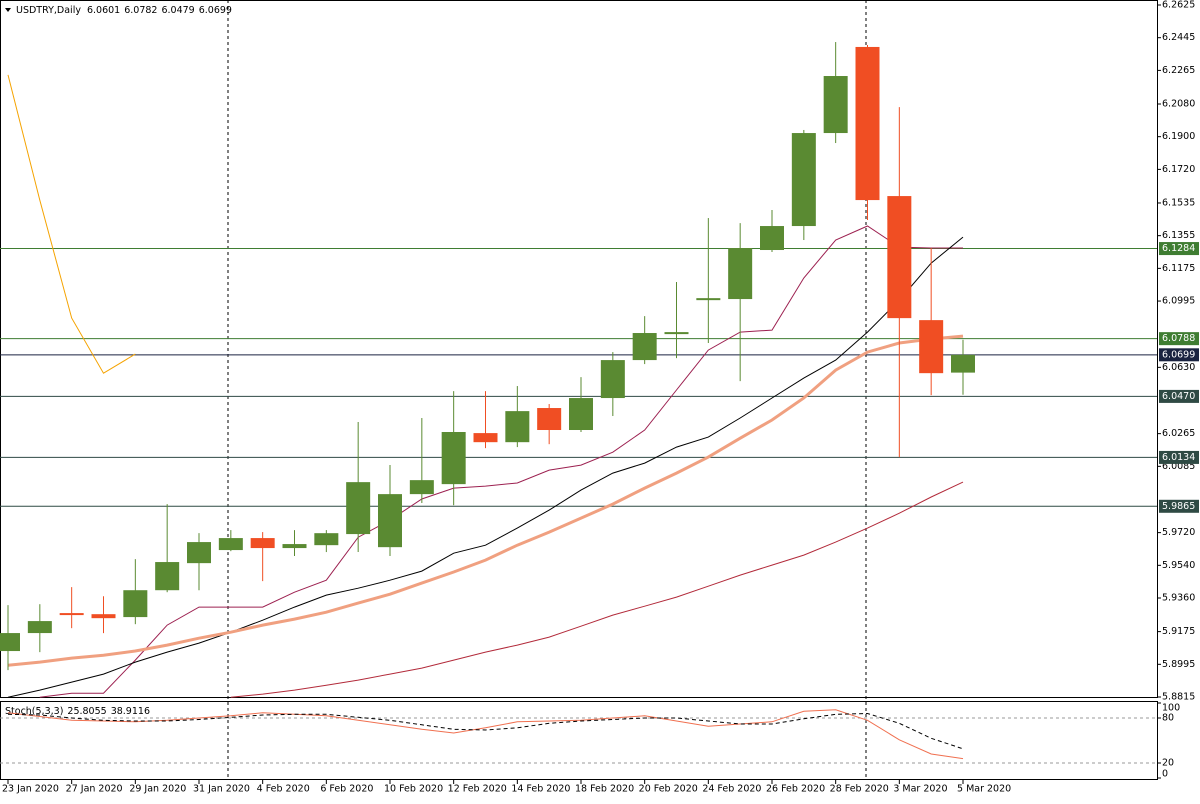 The image size is (1200, 804). What do you see at coordinates (1178, 136) in the screenshot?
I see `y-tick-label: 6.1900` at bounding box center [1178, 136].